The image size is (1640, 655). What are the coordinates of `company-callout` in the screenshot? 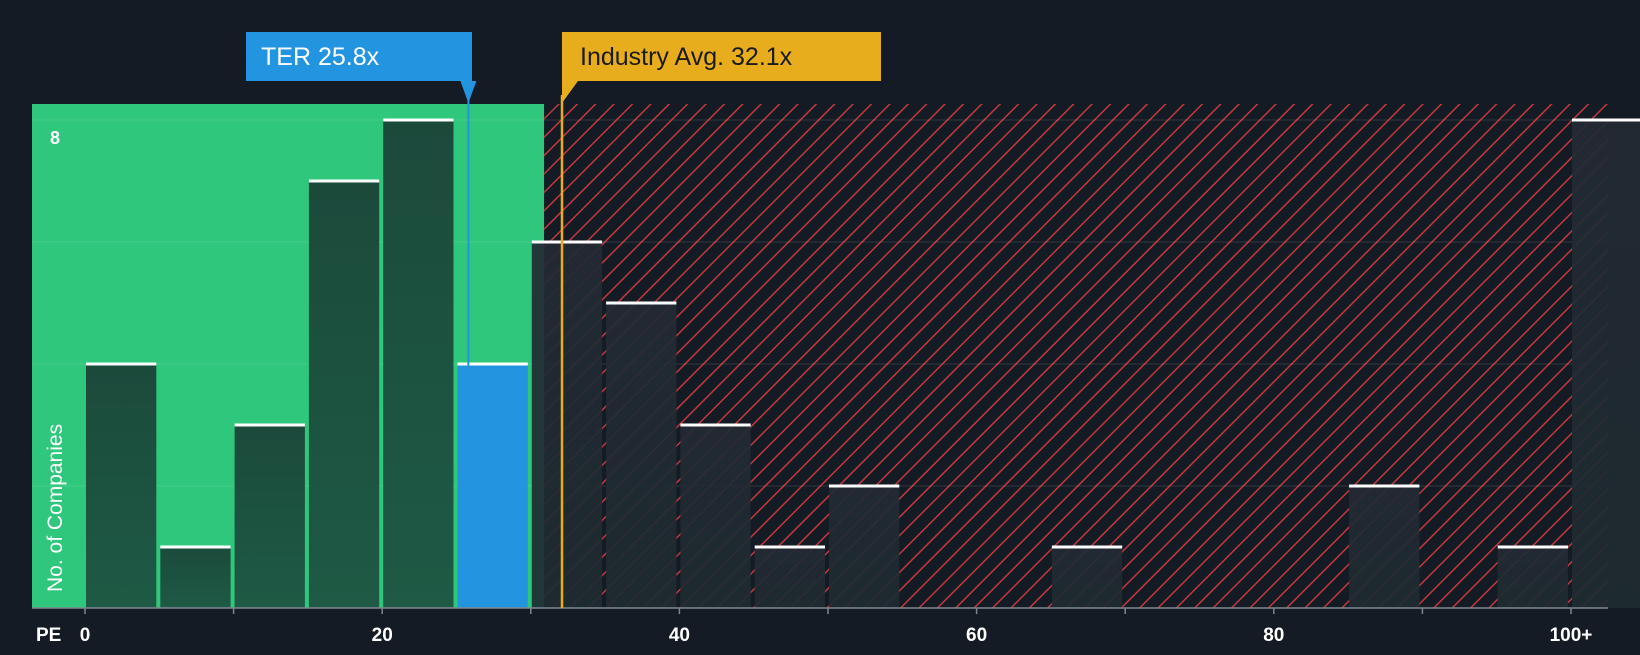 It's located at (361, 67).